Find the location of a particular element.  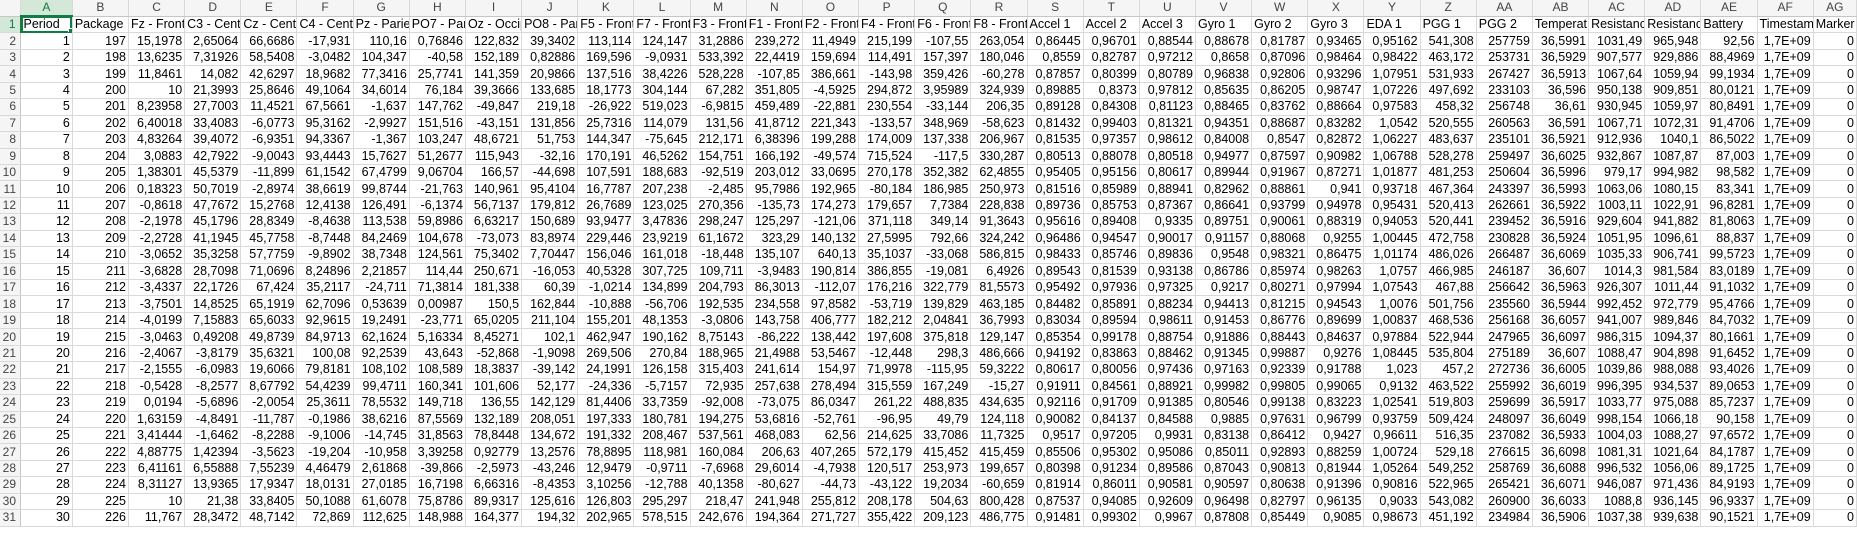

data-cell: 65,0205 is located at coordinates (494, 321).